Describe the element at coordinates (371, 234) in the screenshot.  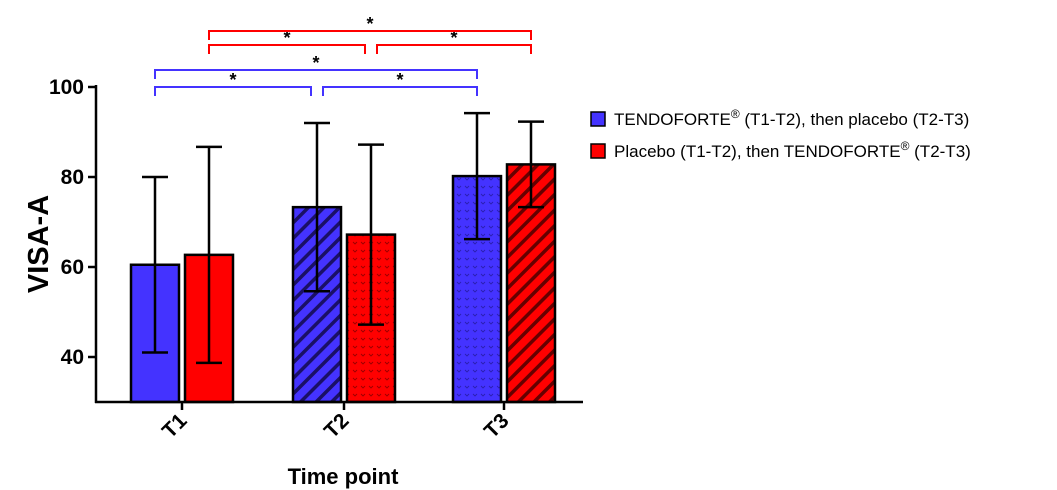
I see `error-bar-red-t2` at that location.